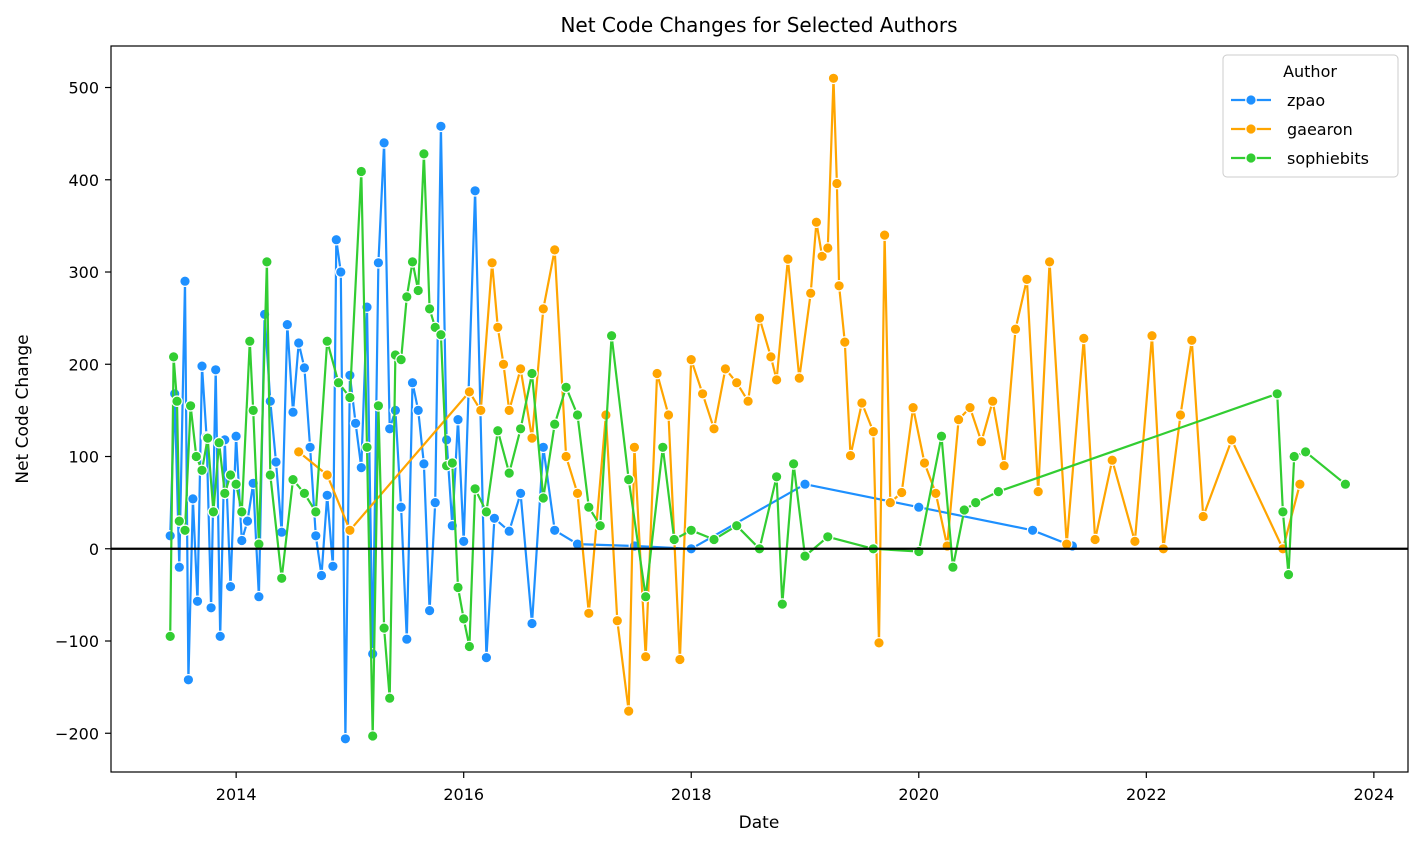 The height and width of the screenshot is (846, 1422). Describe the element at coordinates (77, 641) in the screenshot. I see `y-tick-label: −100` at that location.